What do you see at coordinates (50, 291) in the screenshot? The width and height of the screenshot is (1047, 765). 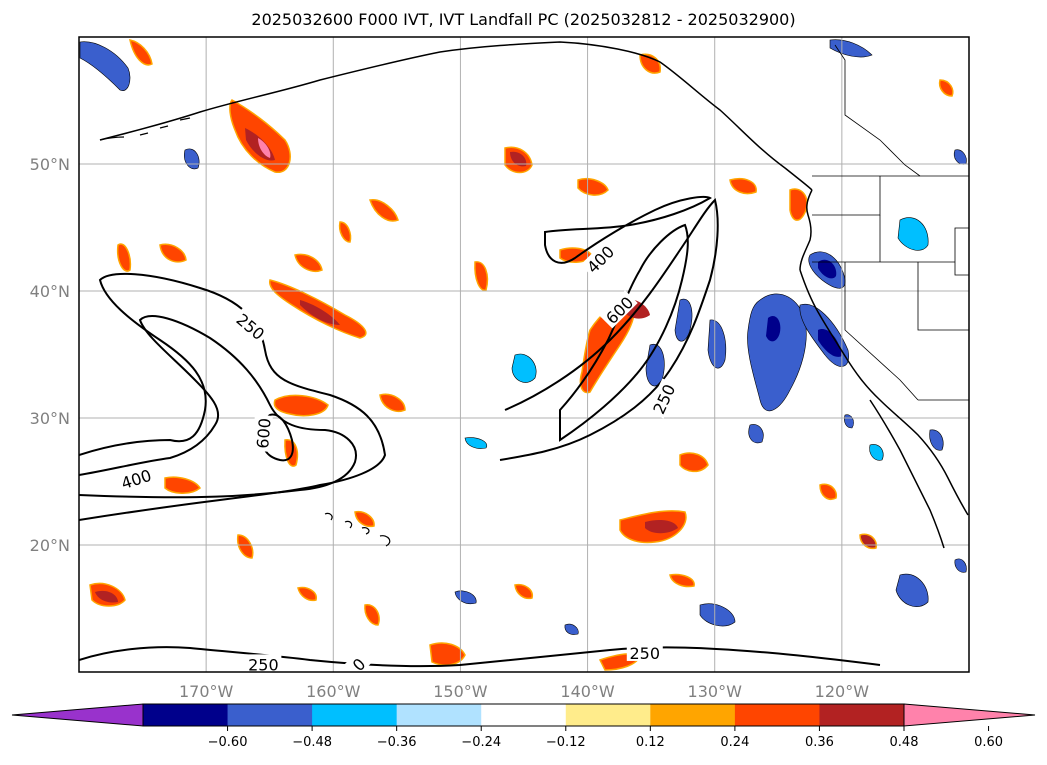 I see `lat-tick-label: 40°N` at bounding box center [50, 291].